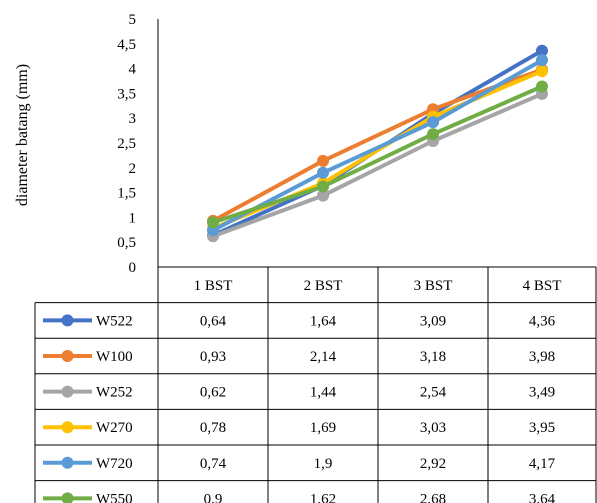 This screenshot has width=597, height=503. What do you see at coordinates (542, 393) in the screenshot?
I see `data-label: 3,49` at bounding box center [542, 393].